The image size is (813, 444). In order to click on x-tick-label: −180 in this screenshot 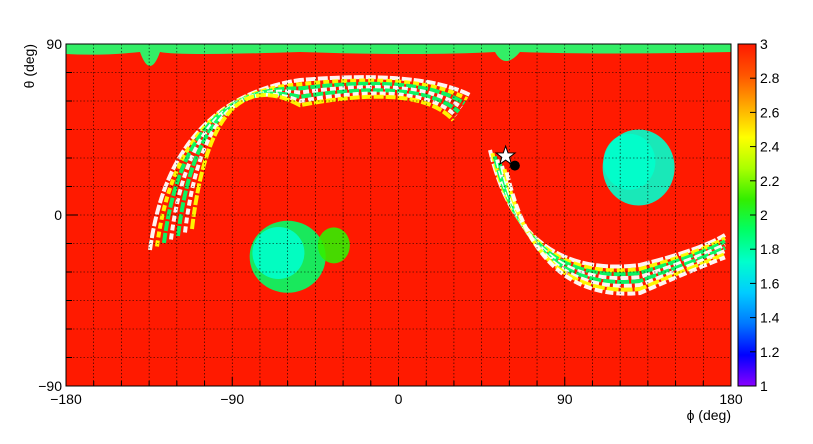, I will do `click(66, 399)`.